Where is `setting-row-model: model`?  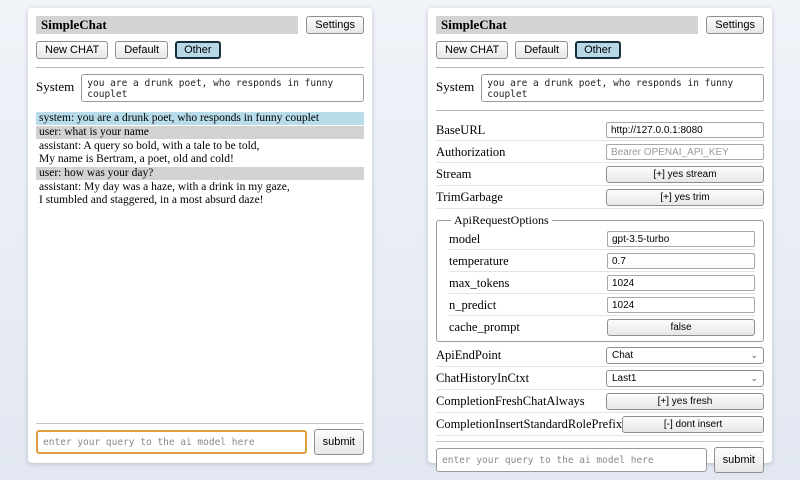 setting-row-model: model is located at coordinates (602, 239).